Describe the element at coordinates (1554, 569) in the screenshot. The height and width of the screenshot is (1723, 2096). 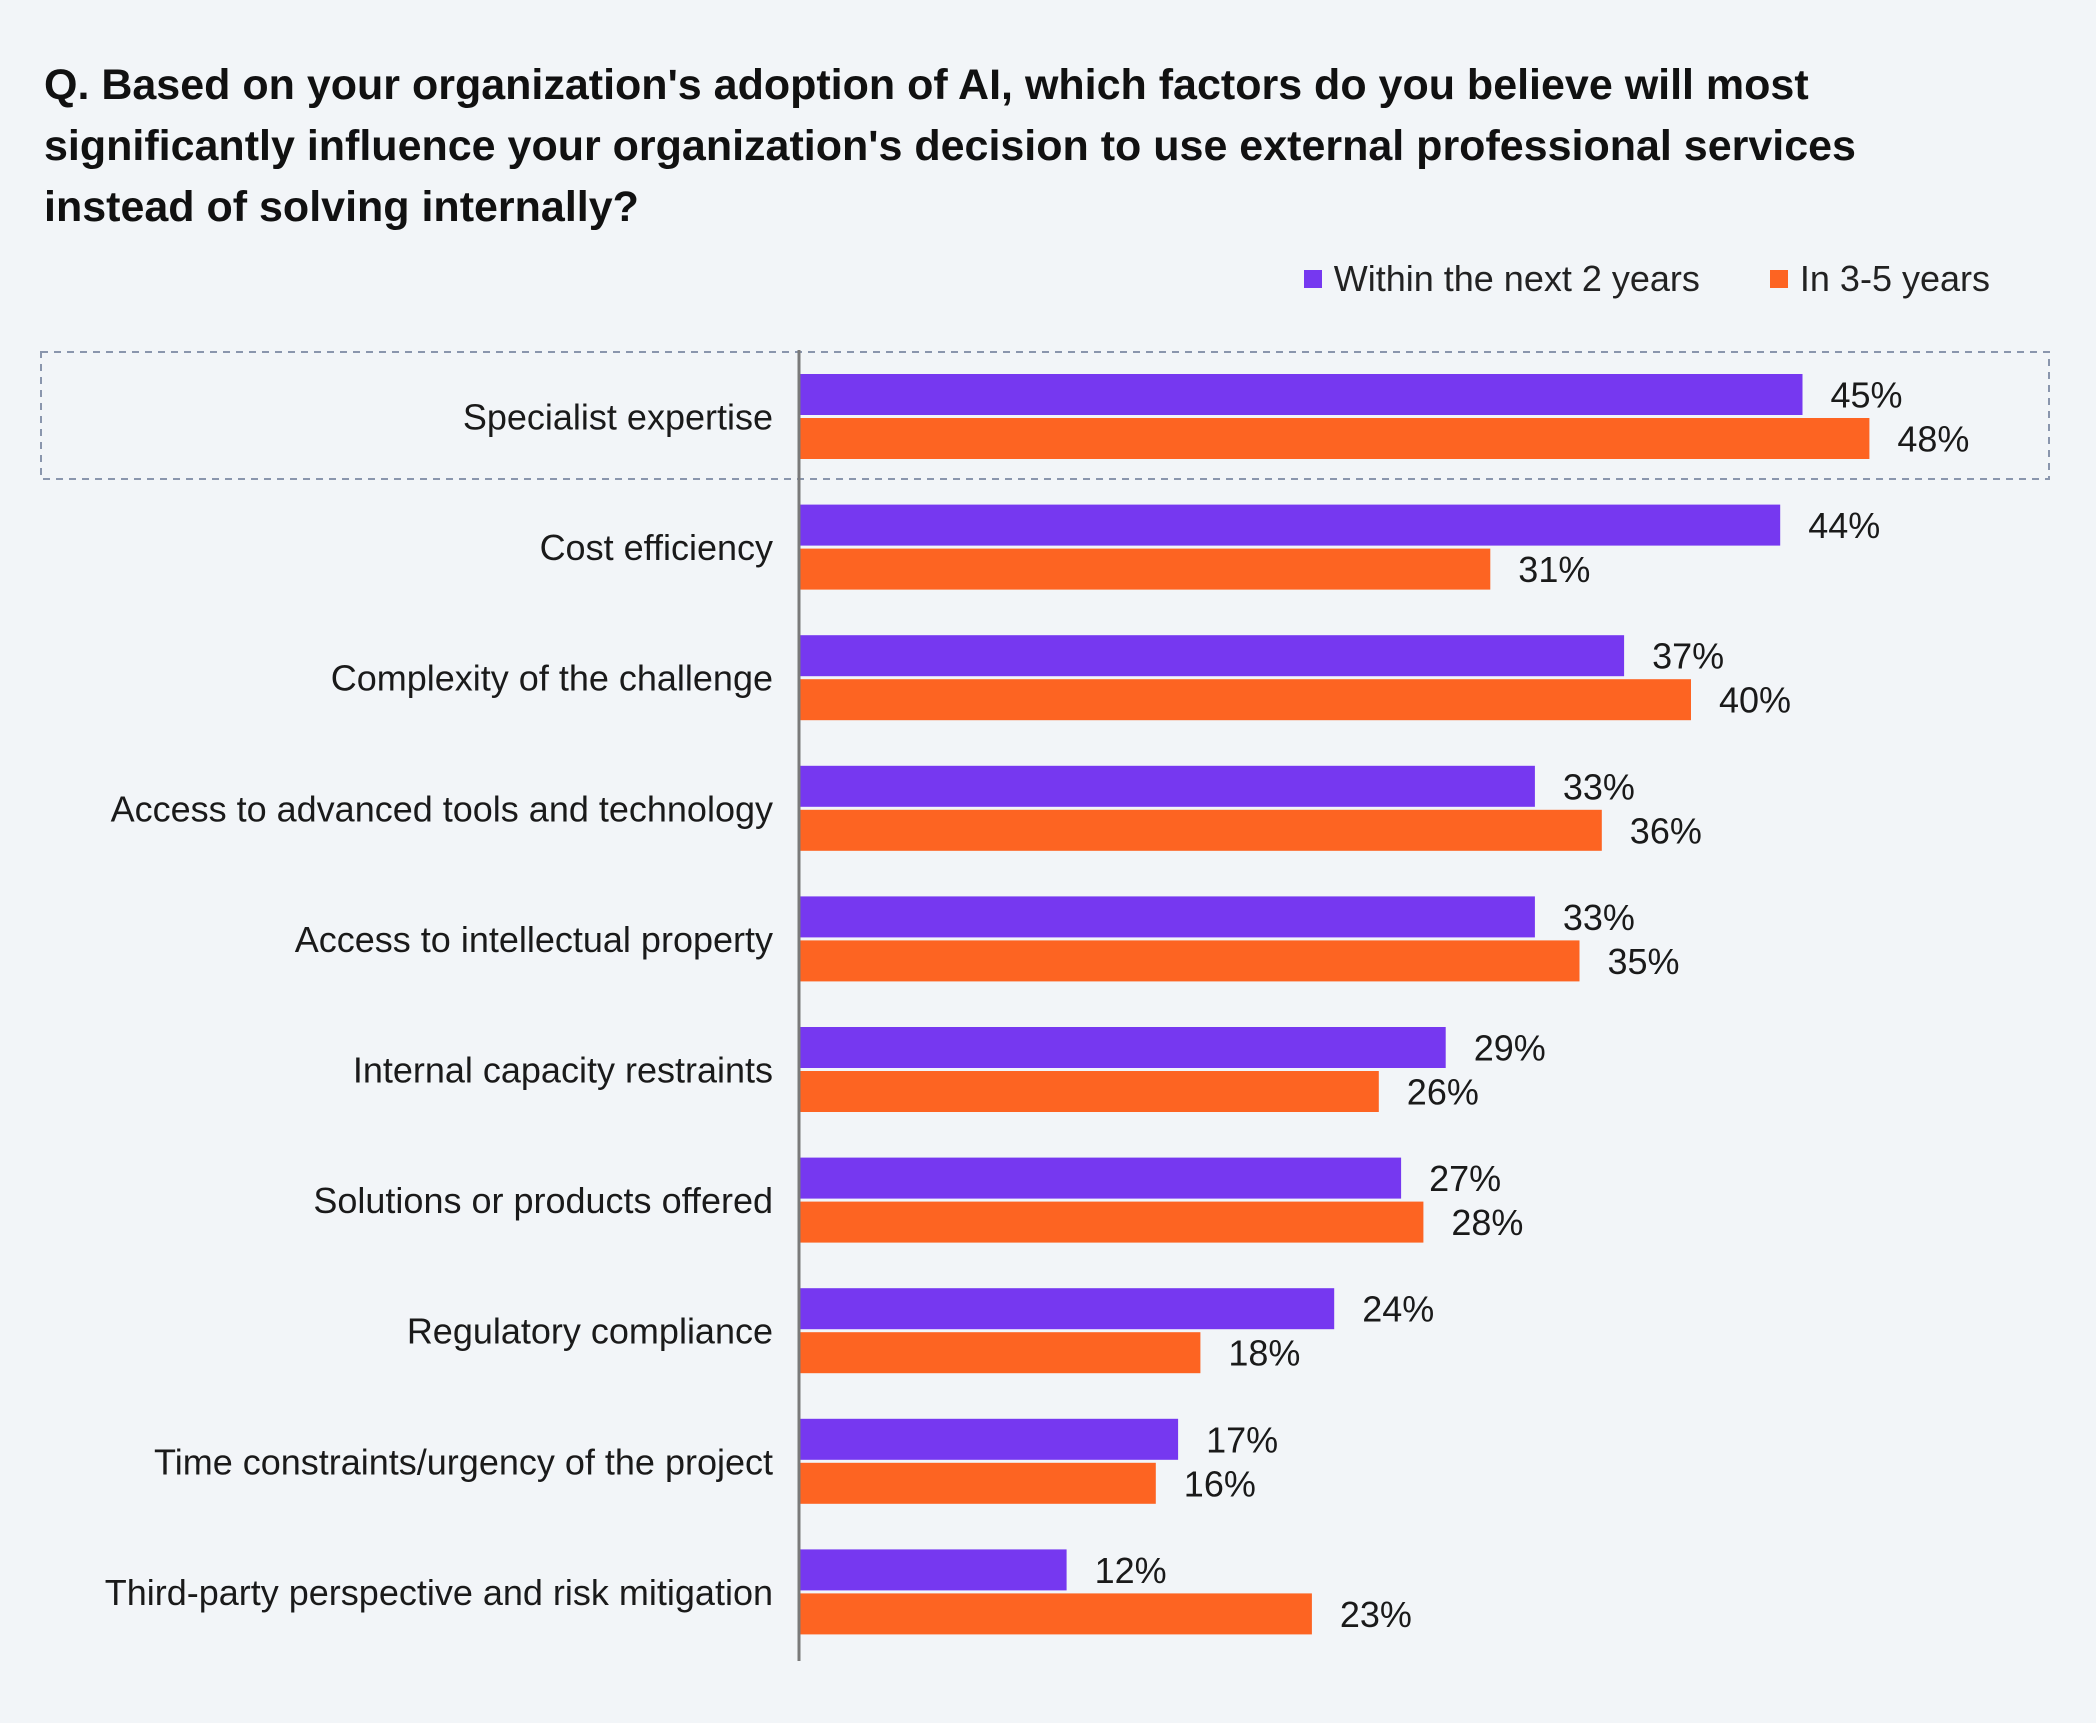
I see `value-label: 31%` at that location.